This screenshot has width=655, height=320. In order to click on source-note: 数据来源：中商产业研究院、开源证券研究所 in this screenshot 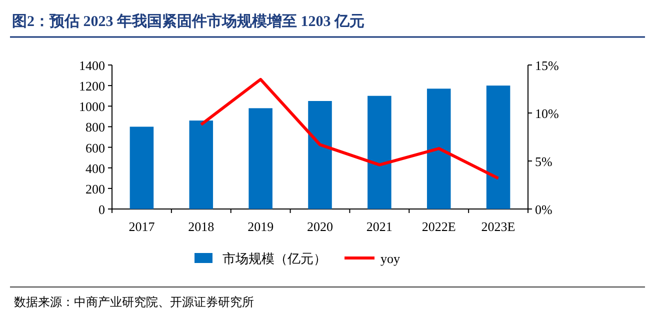, I will do `click(134, 302)`.